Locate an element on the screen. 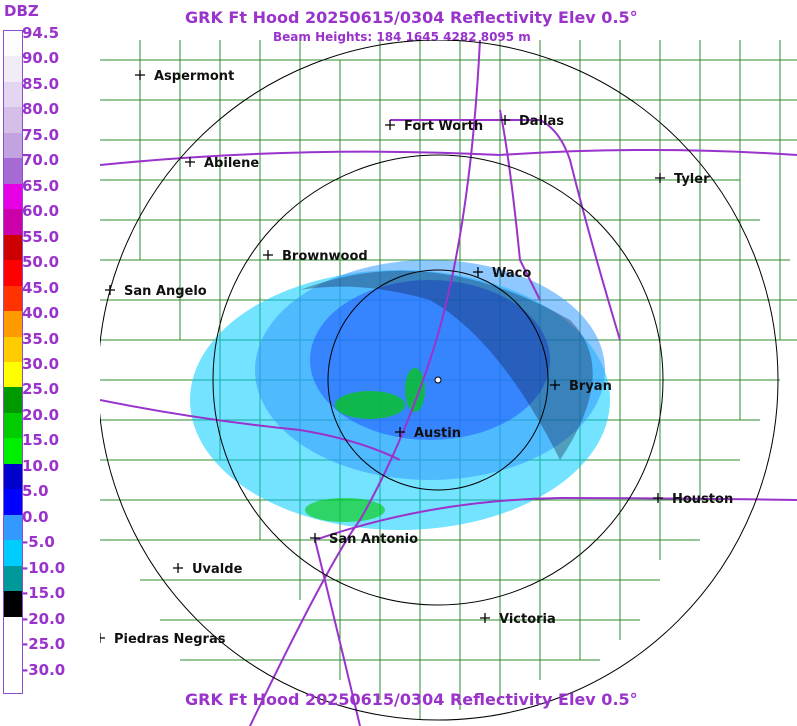 This screenshot has width=797, height=726. city-label: San Angelo is located at coordinates (165, 291).